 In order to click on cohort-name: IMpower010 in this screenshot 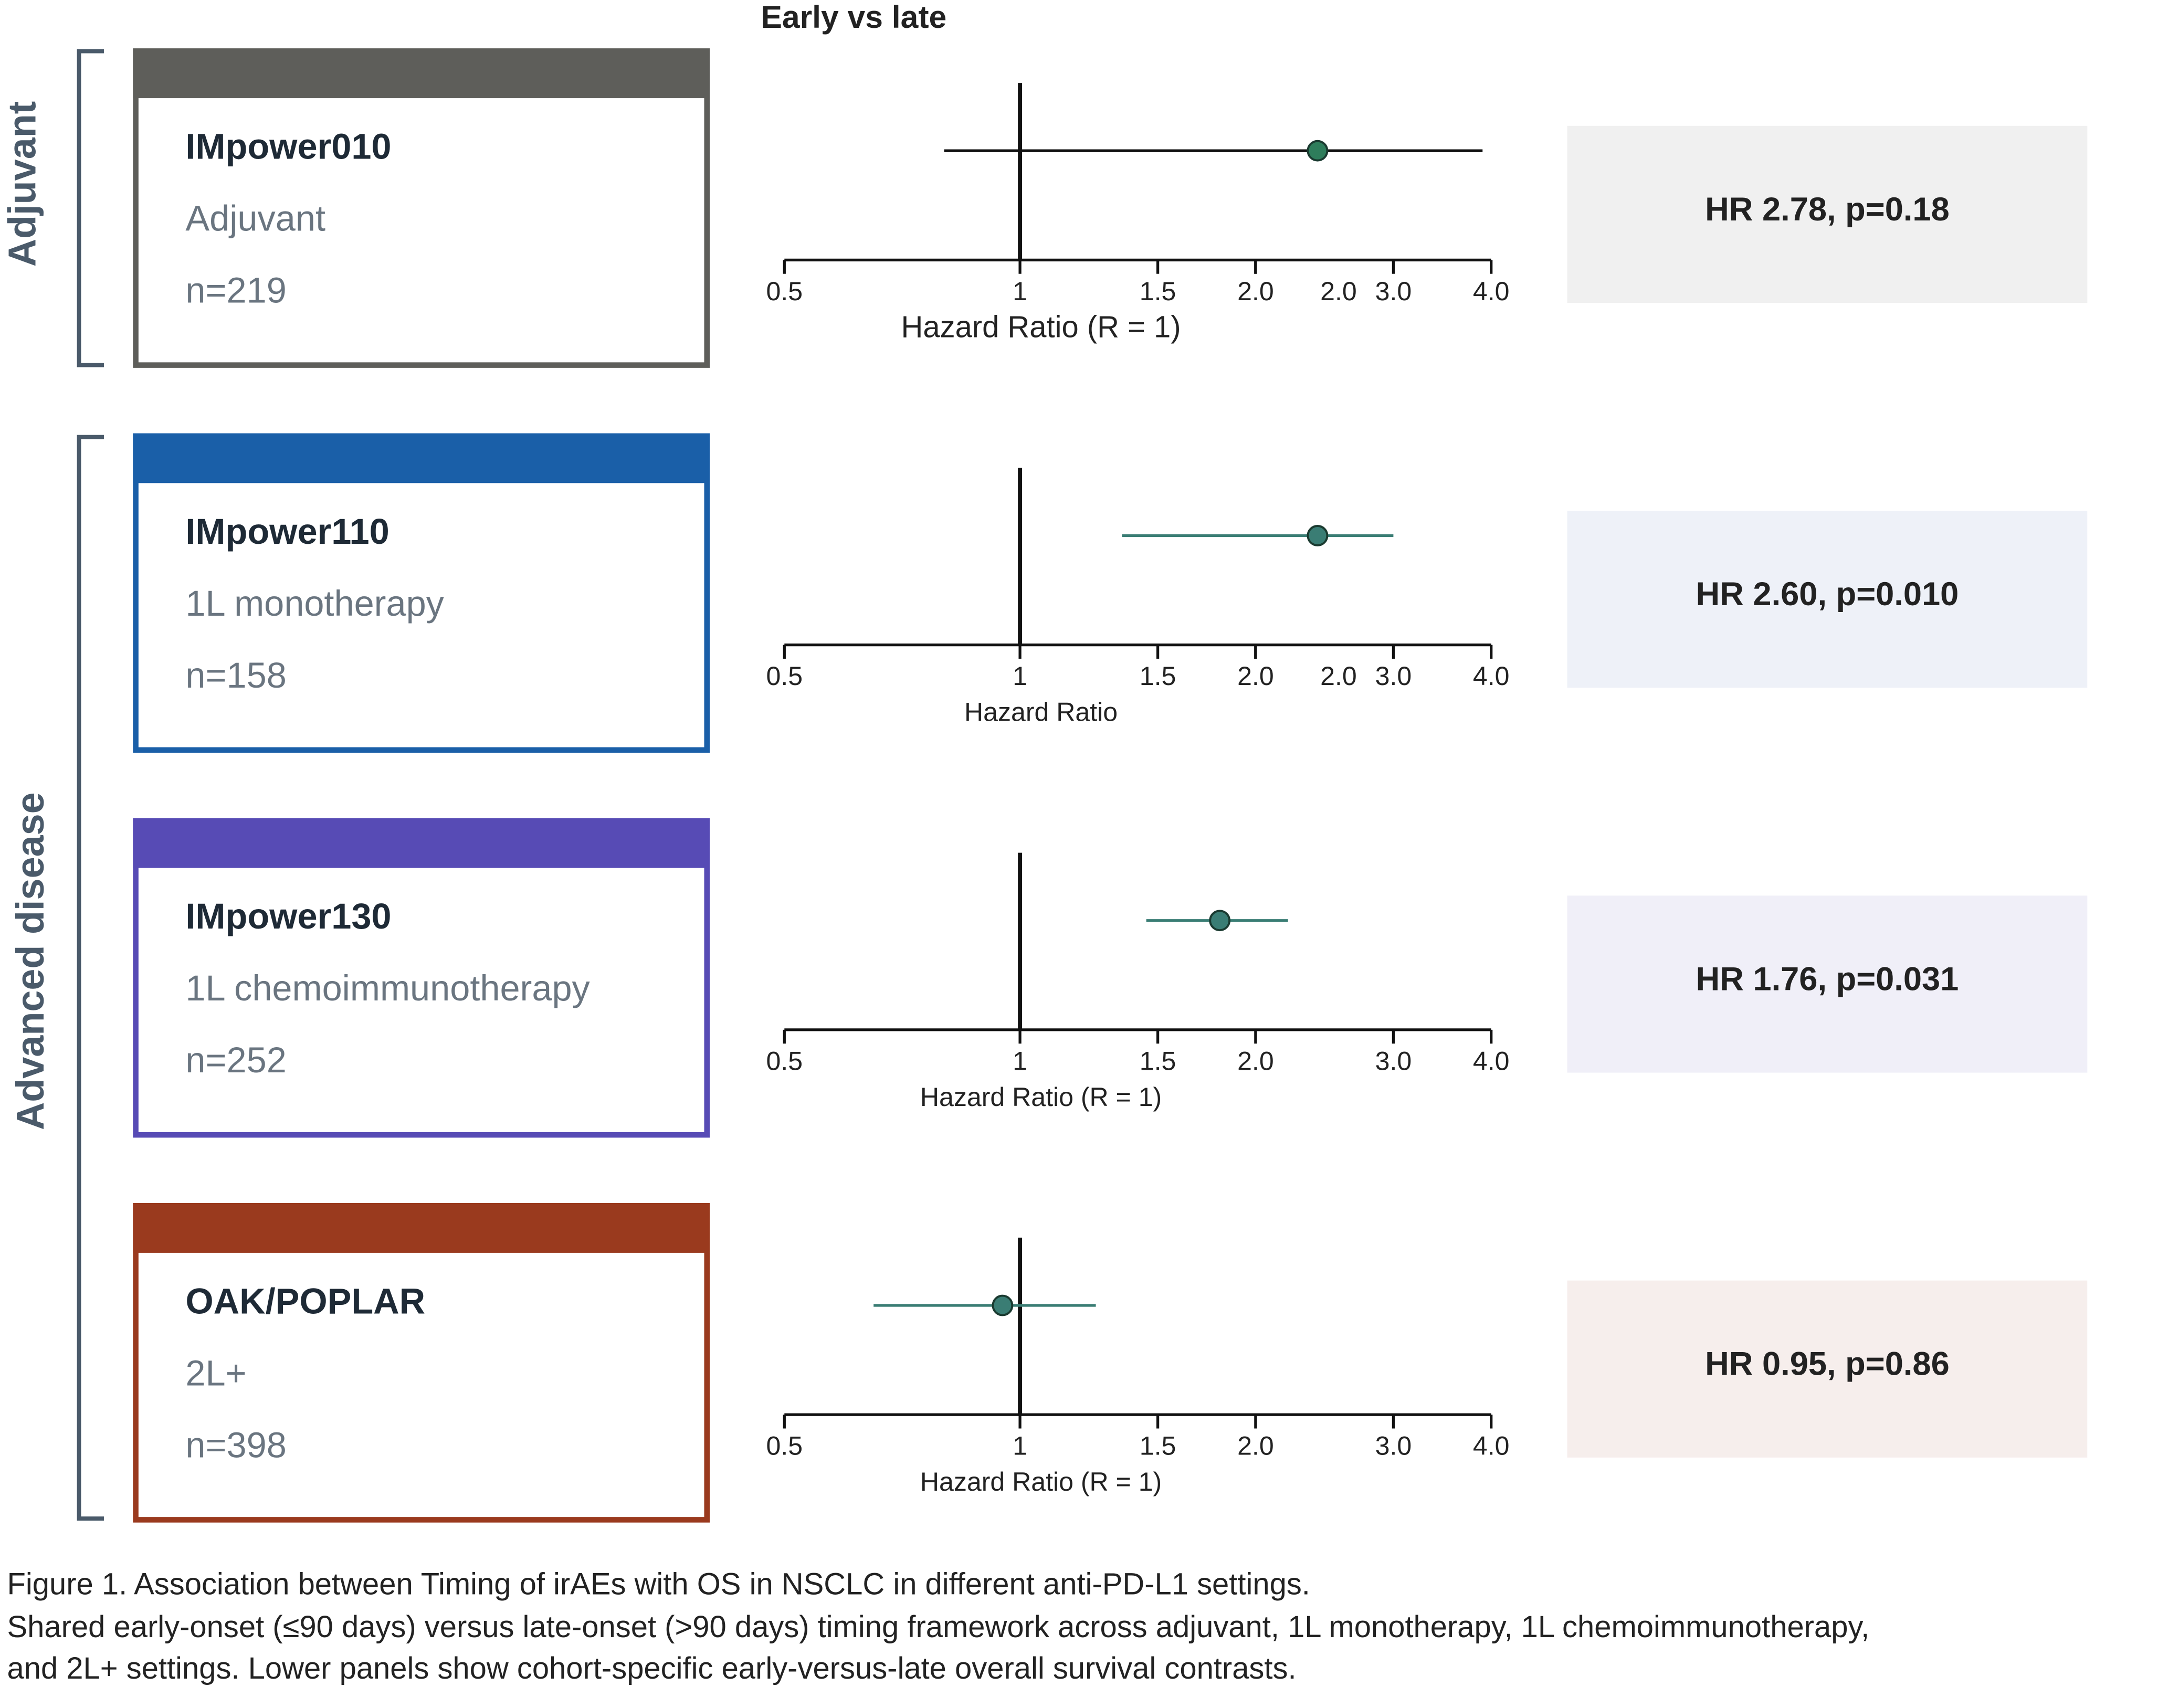, I will do `click(288, 146)`.